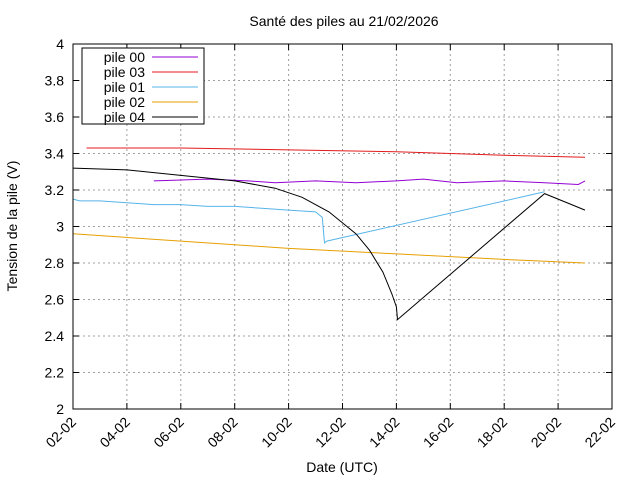 The height and width of the screenshot is (480, 640). What do you see at coordinates (492, 432) in the screenshot?
I see `x-tick-label: 18-02` at bounding box center [492, 432].